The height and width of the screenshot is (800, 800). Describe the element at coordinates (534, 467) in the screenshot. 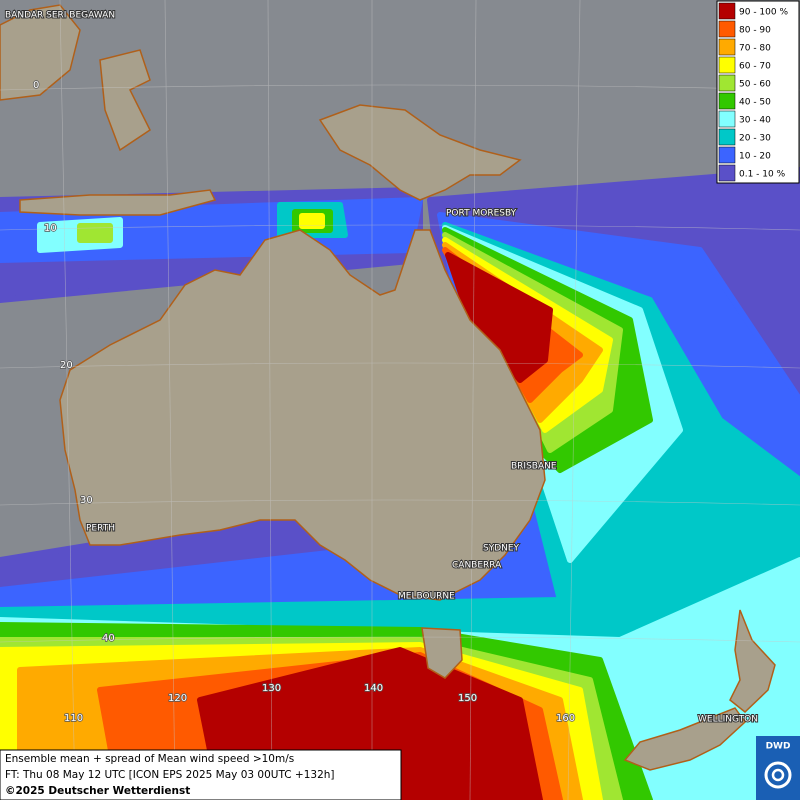

I see `city-label: BRISBANE` at that location.